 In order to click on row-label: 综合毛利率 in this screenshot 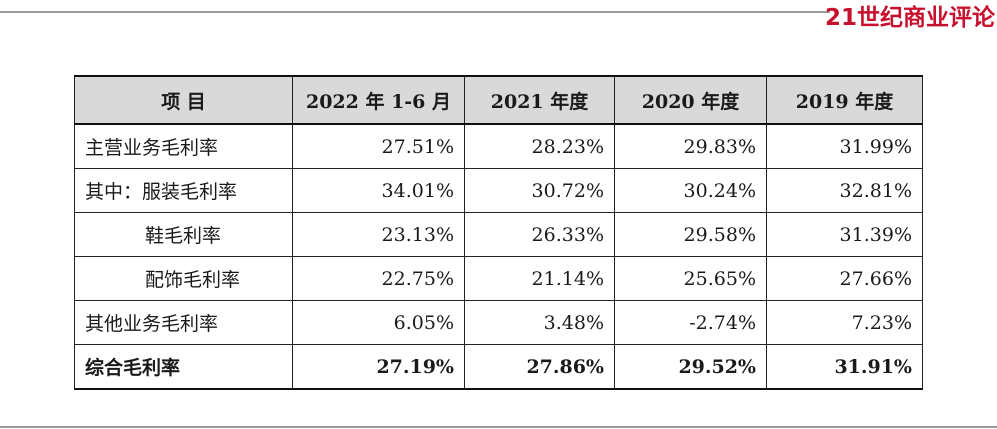, I will do `click(183, 367)`.